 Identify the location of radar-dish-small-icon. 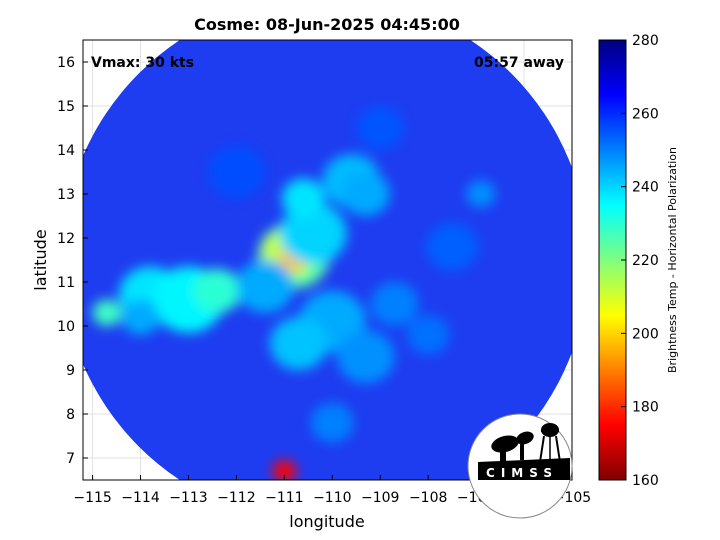
(525, 438).